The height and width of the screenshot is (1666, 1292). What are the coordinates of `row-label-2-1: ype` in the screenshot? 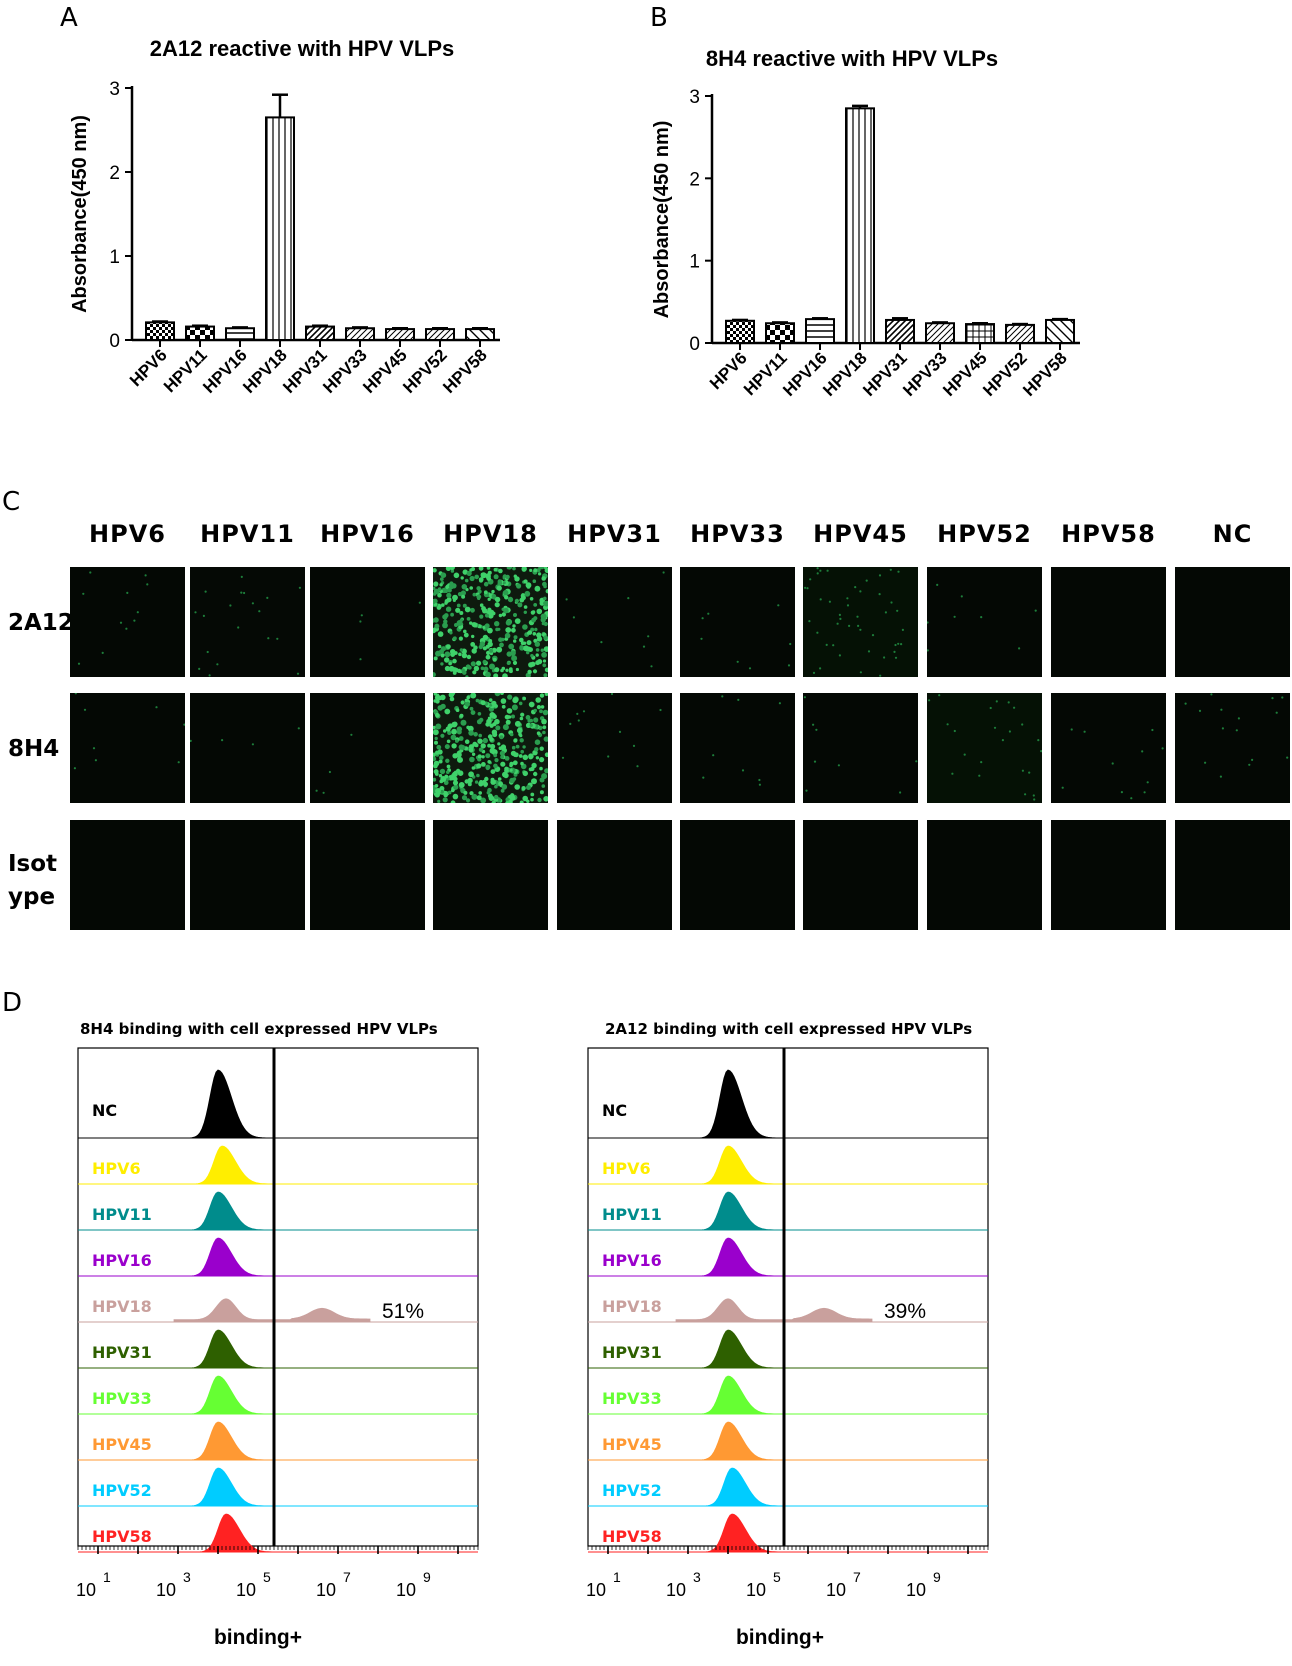 It's located at (32, 897).